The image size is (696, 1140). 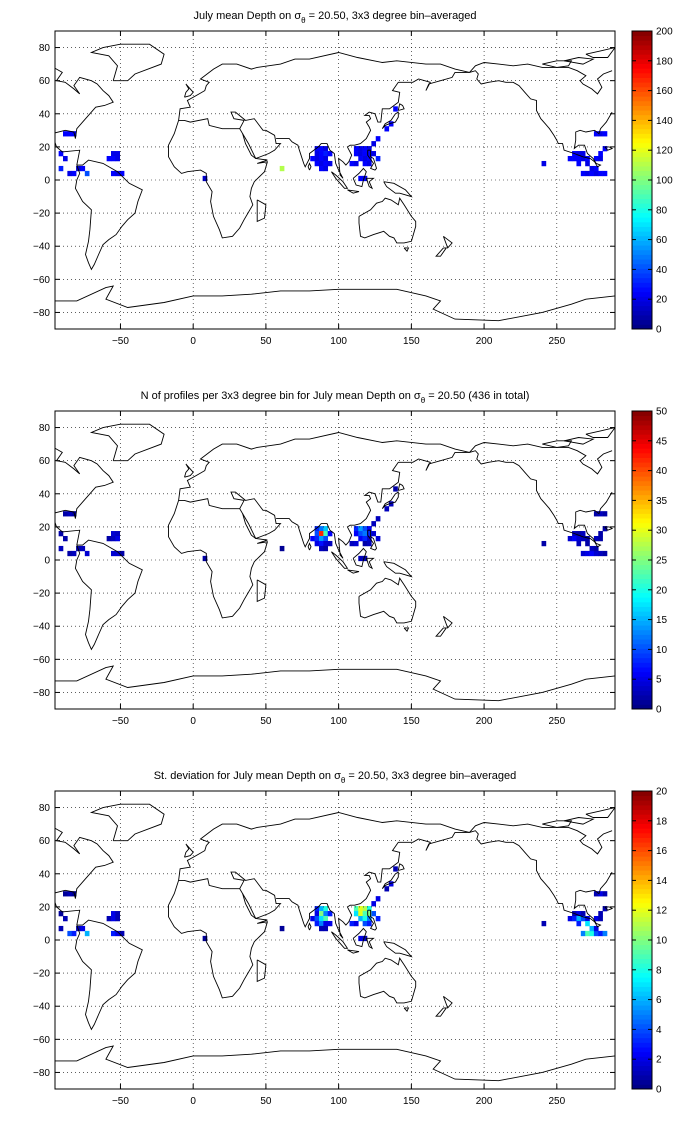 What do you see at coordinates (556, 341) in the screenshot?
I see `x-tick-label: 250` at bounding box center [556, 341].